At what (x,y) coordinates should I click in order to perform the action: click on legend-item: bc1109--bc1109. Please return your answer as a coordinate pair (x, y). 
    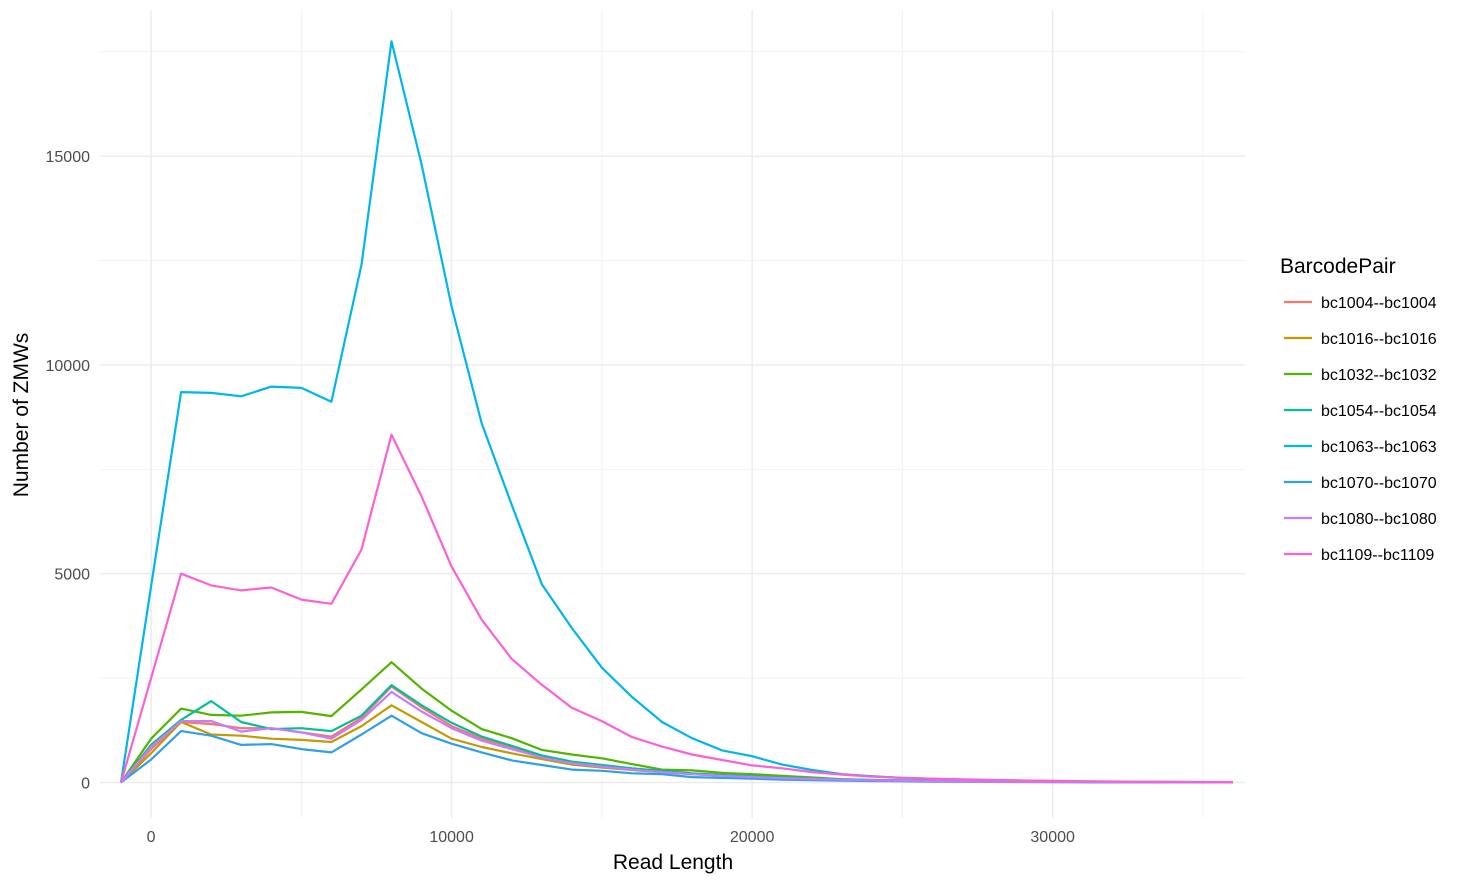
    Looking at the image, I should click on (1359, 555).